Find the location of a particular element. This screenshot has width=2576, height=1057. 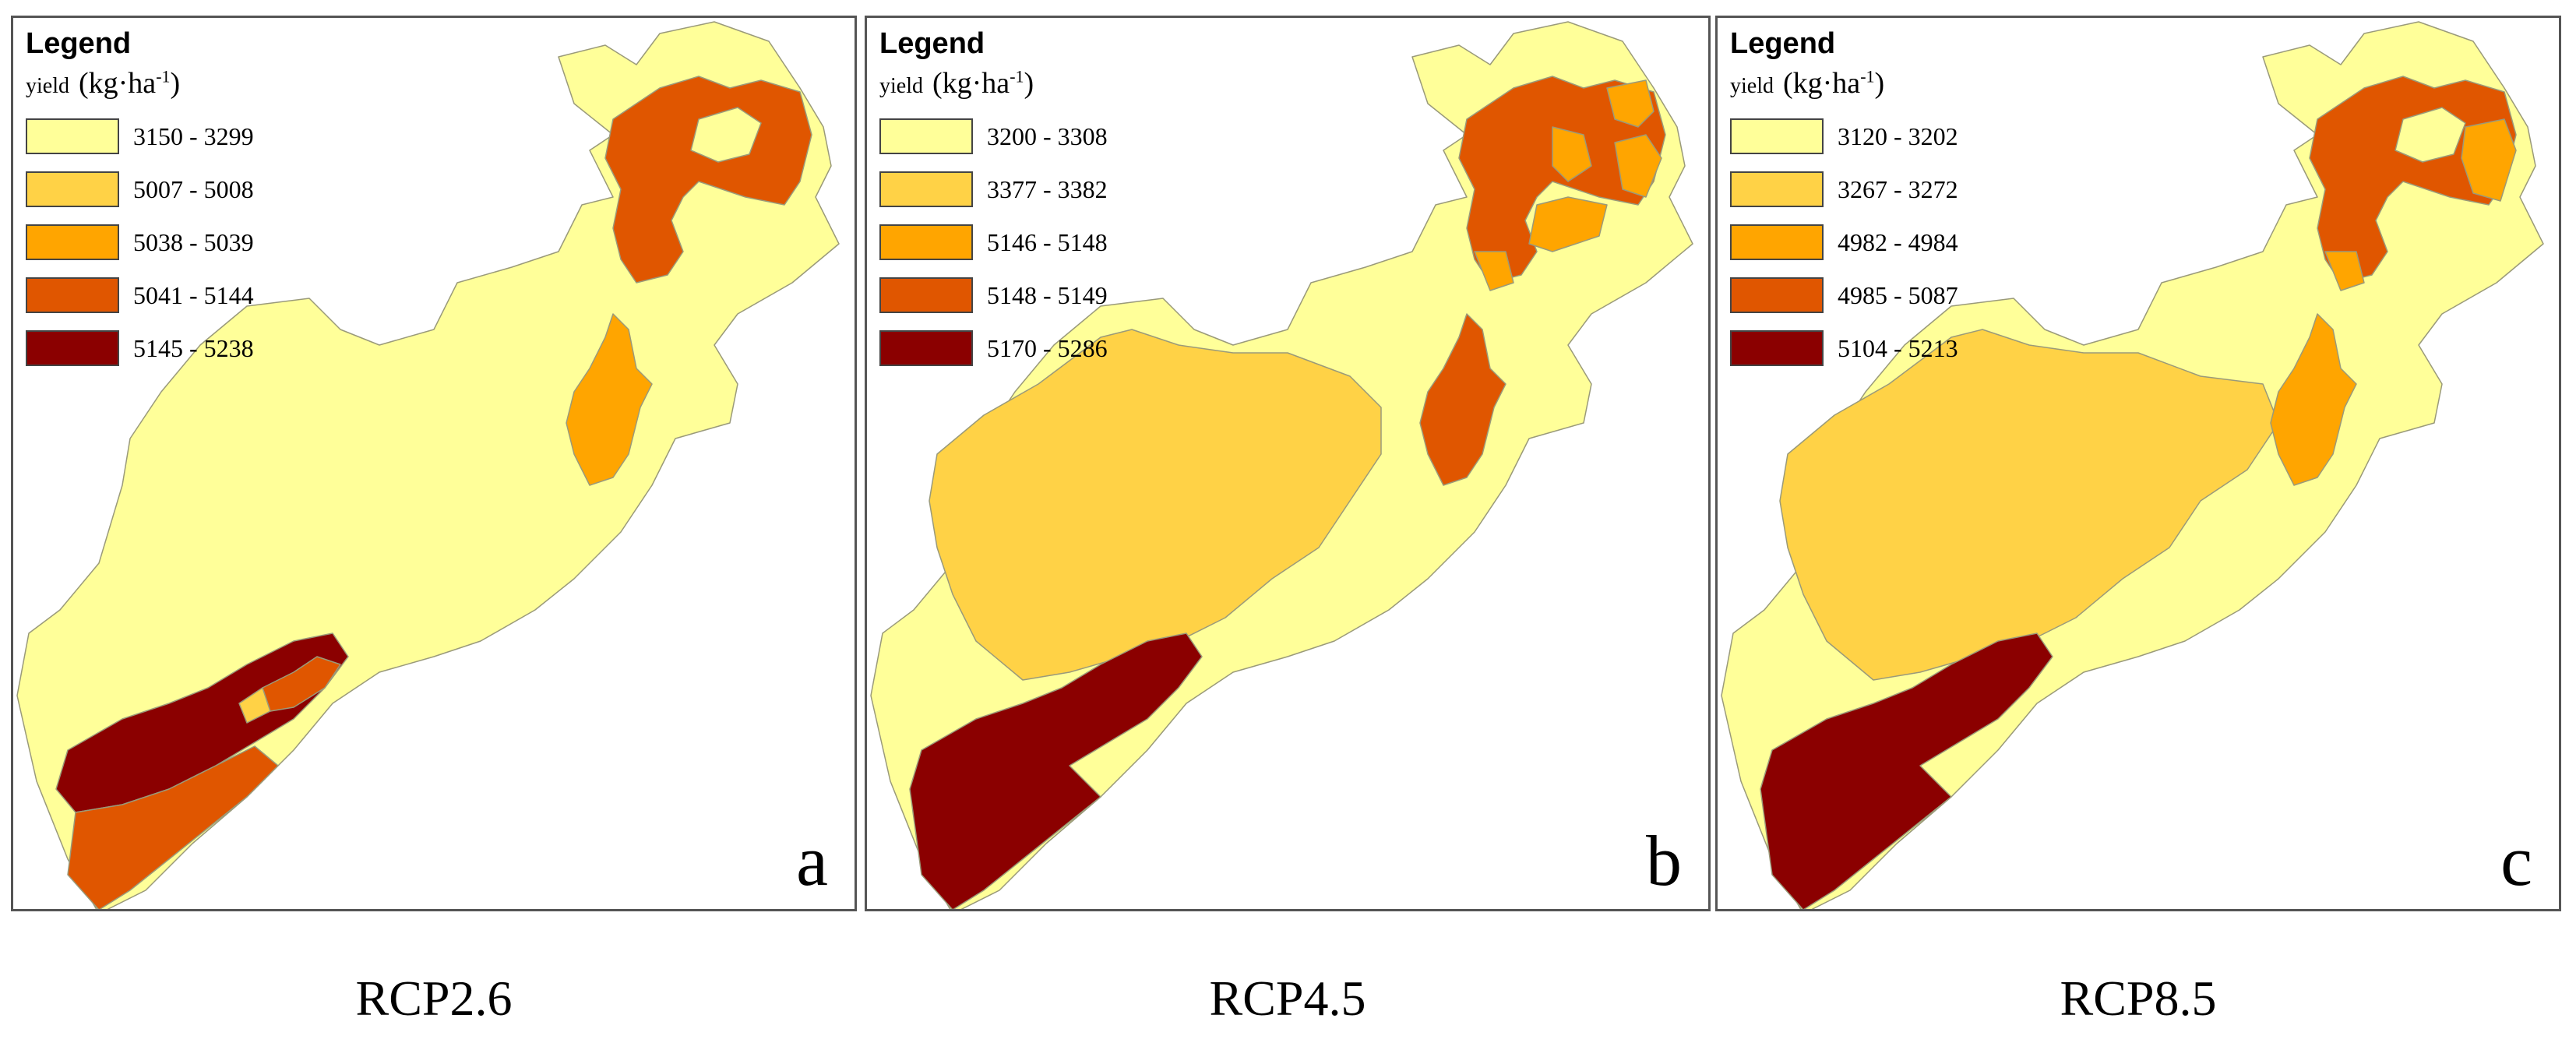

legend-item: 5170 - 5286 is located at coordinates (994, 348).